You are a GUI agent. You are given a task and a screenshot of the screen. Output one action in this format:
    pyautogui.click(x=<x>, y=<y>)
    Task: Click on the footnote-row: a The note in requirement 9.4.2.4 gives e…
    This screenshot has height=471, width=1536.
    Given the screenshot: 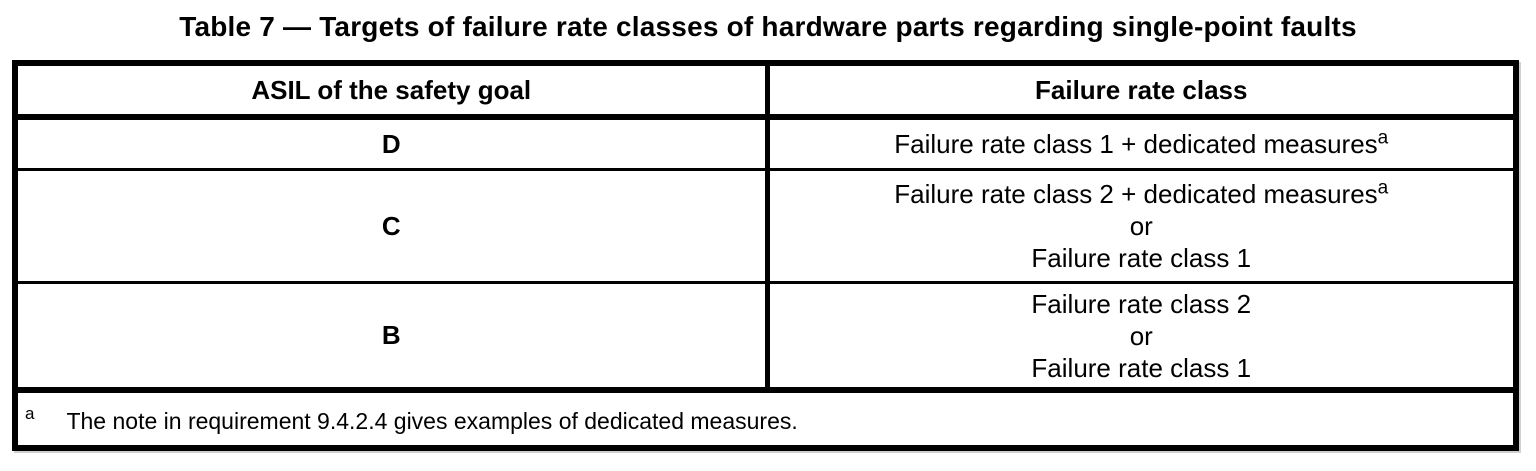 What is the action you would take?
    pyautogui.click(x=765, y=417)
    